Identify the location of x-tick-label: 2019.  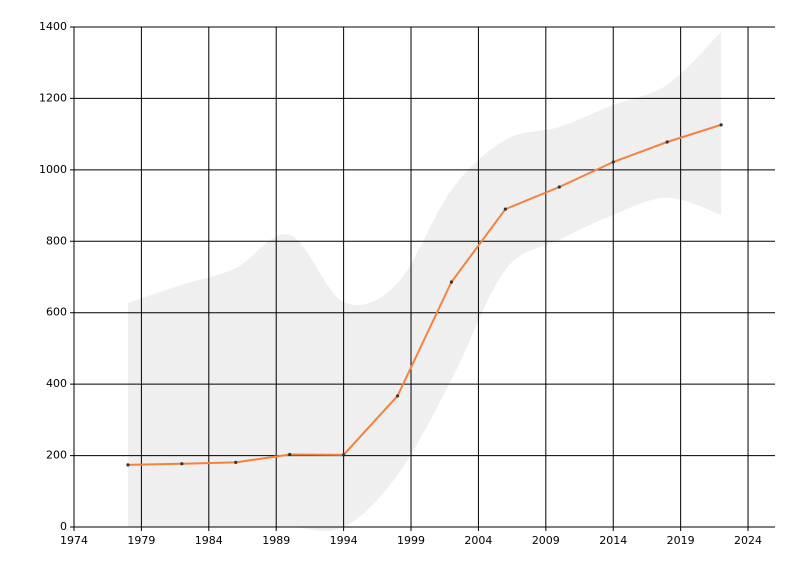
(681, 540).